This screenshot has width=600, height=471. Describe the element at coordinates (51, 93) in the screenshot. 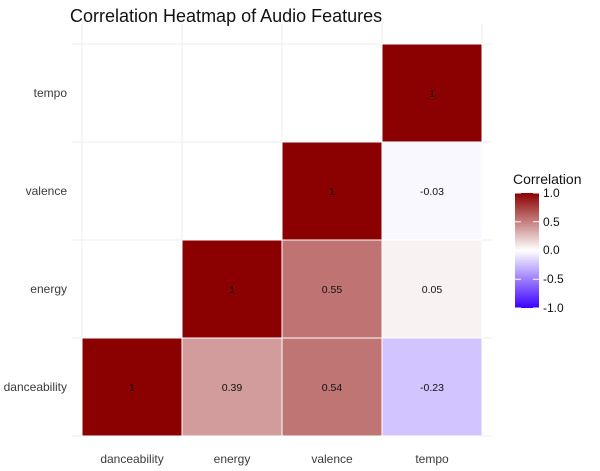

I see `y-tick-label: tempo` at that location.